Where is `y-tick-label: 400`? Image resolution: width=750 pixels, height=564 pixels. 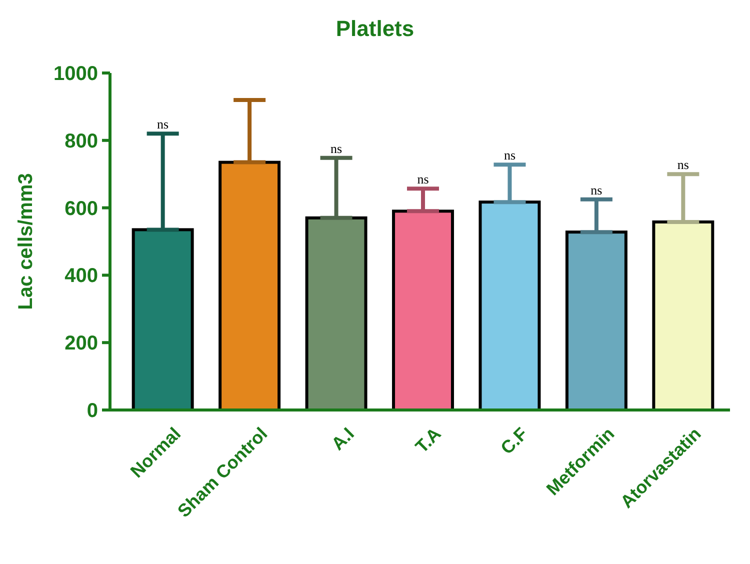
y-tick-label: 400 is located at coordinates (81, 276).